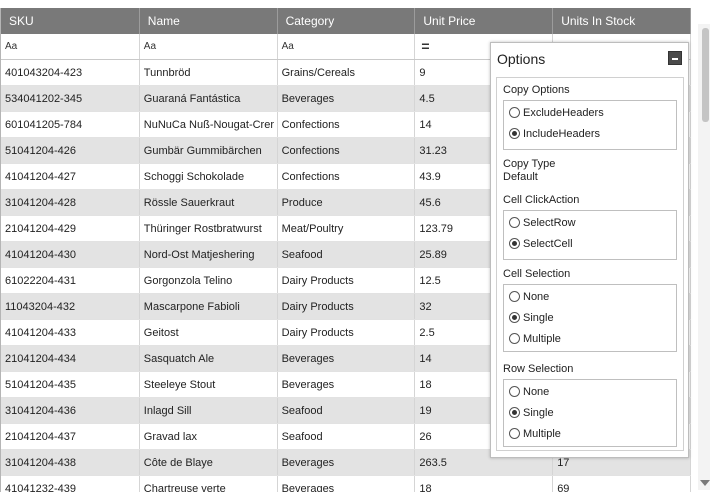 The image size is (715, 500). What do you see at coordinates (70, 46) in the screenshot?
I see `filter-sku-icon: Aa` at bounding box center [70, 46].